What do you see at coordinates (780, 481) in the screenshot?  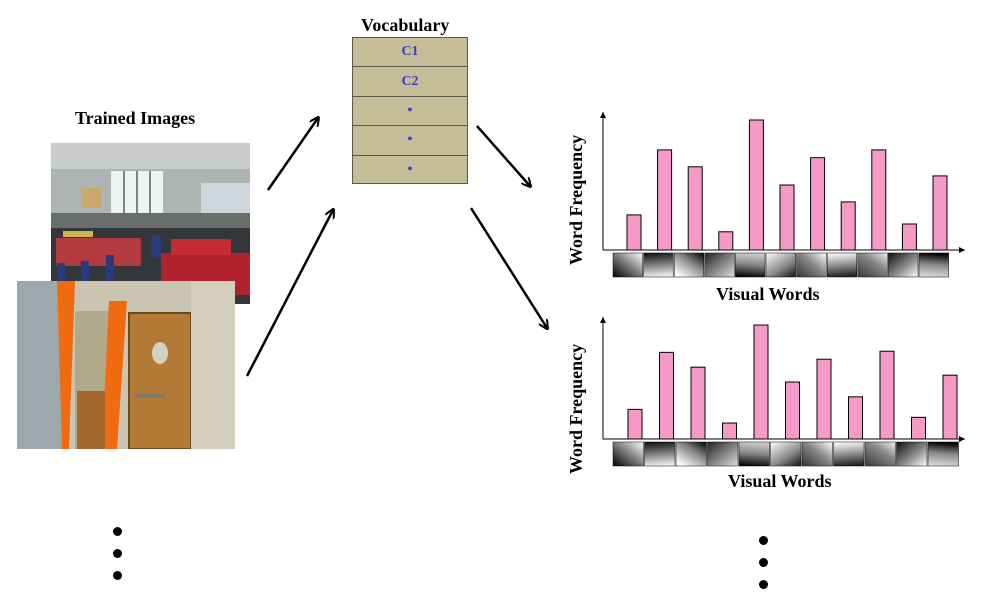 I see `chart2-xlabel: Visual Words` at bounding box center [780, 481].